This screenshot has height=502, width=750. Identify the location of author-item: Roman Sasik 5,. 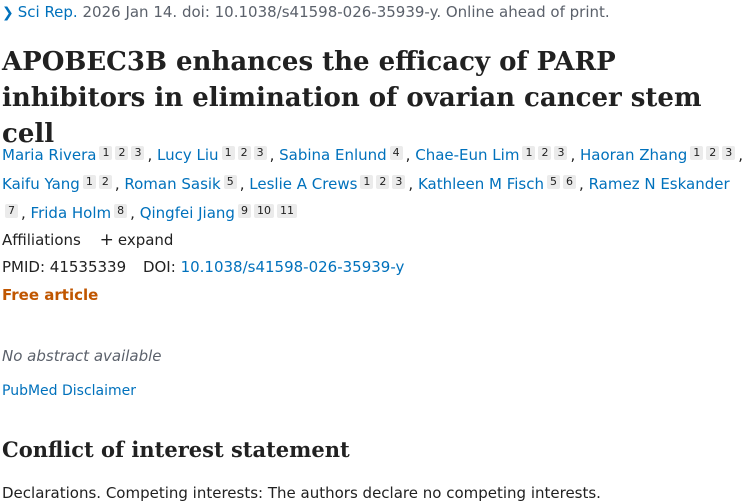
(186, 184).